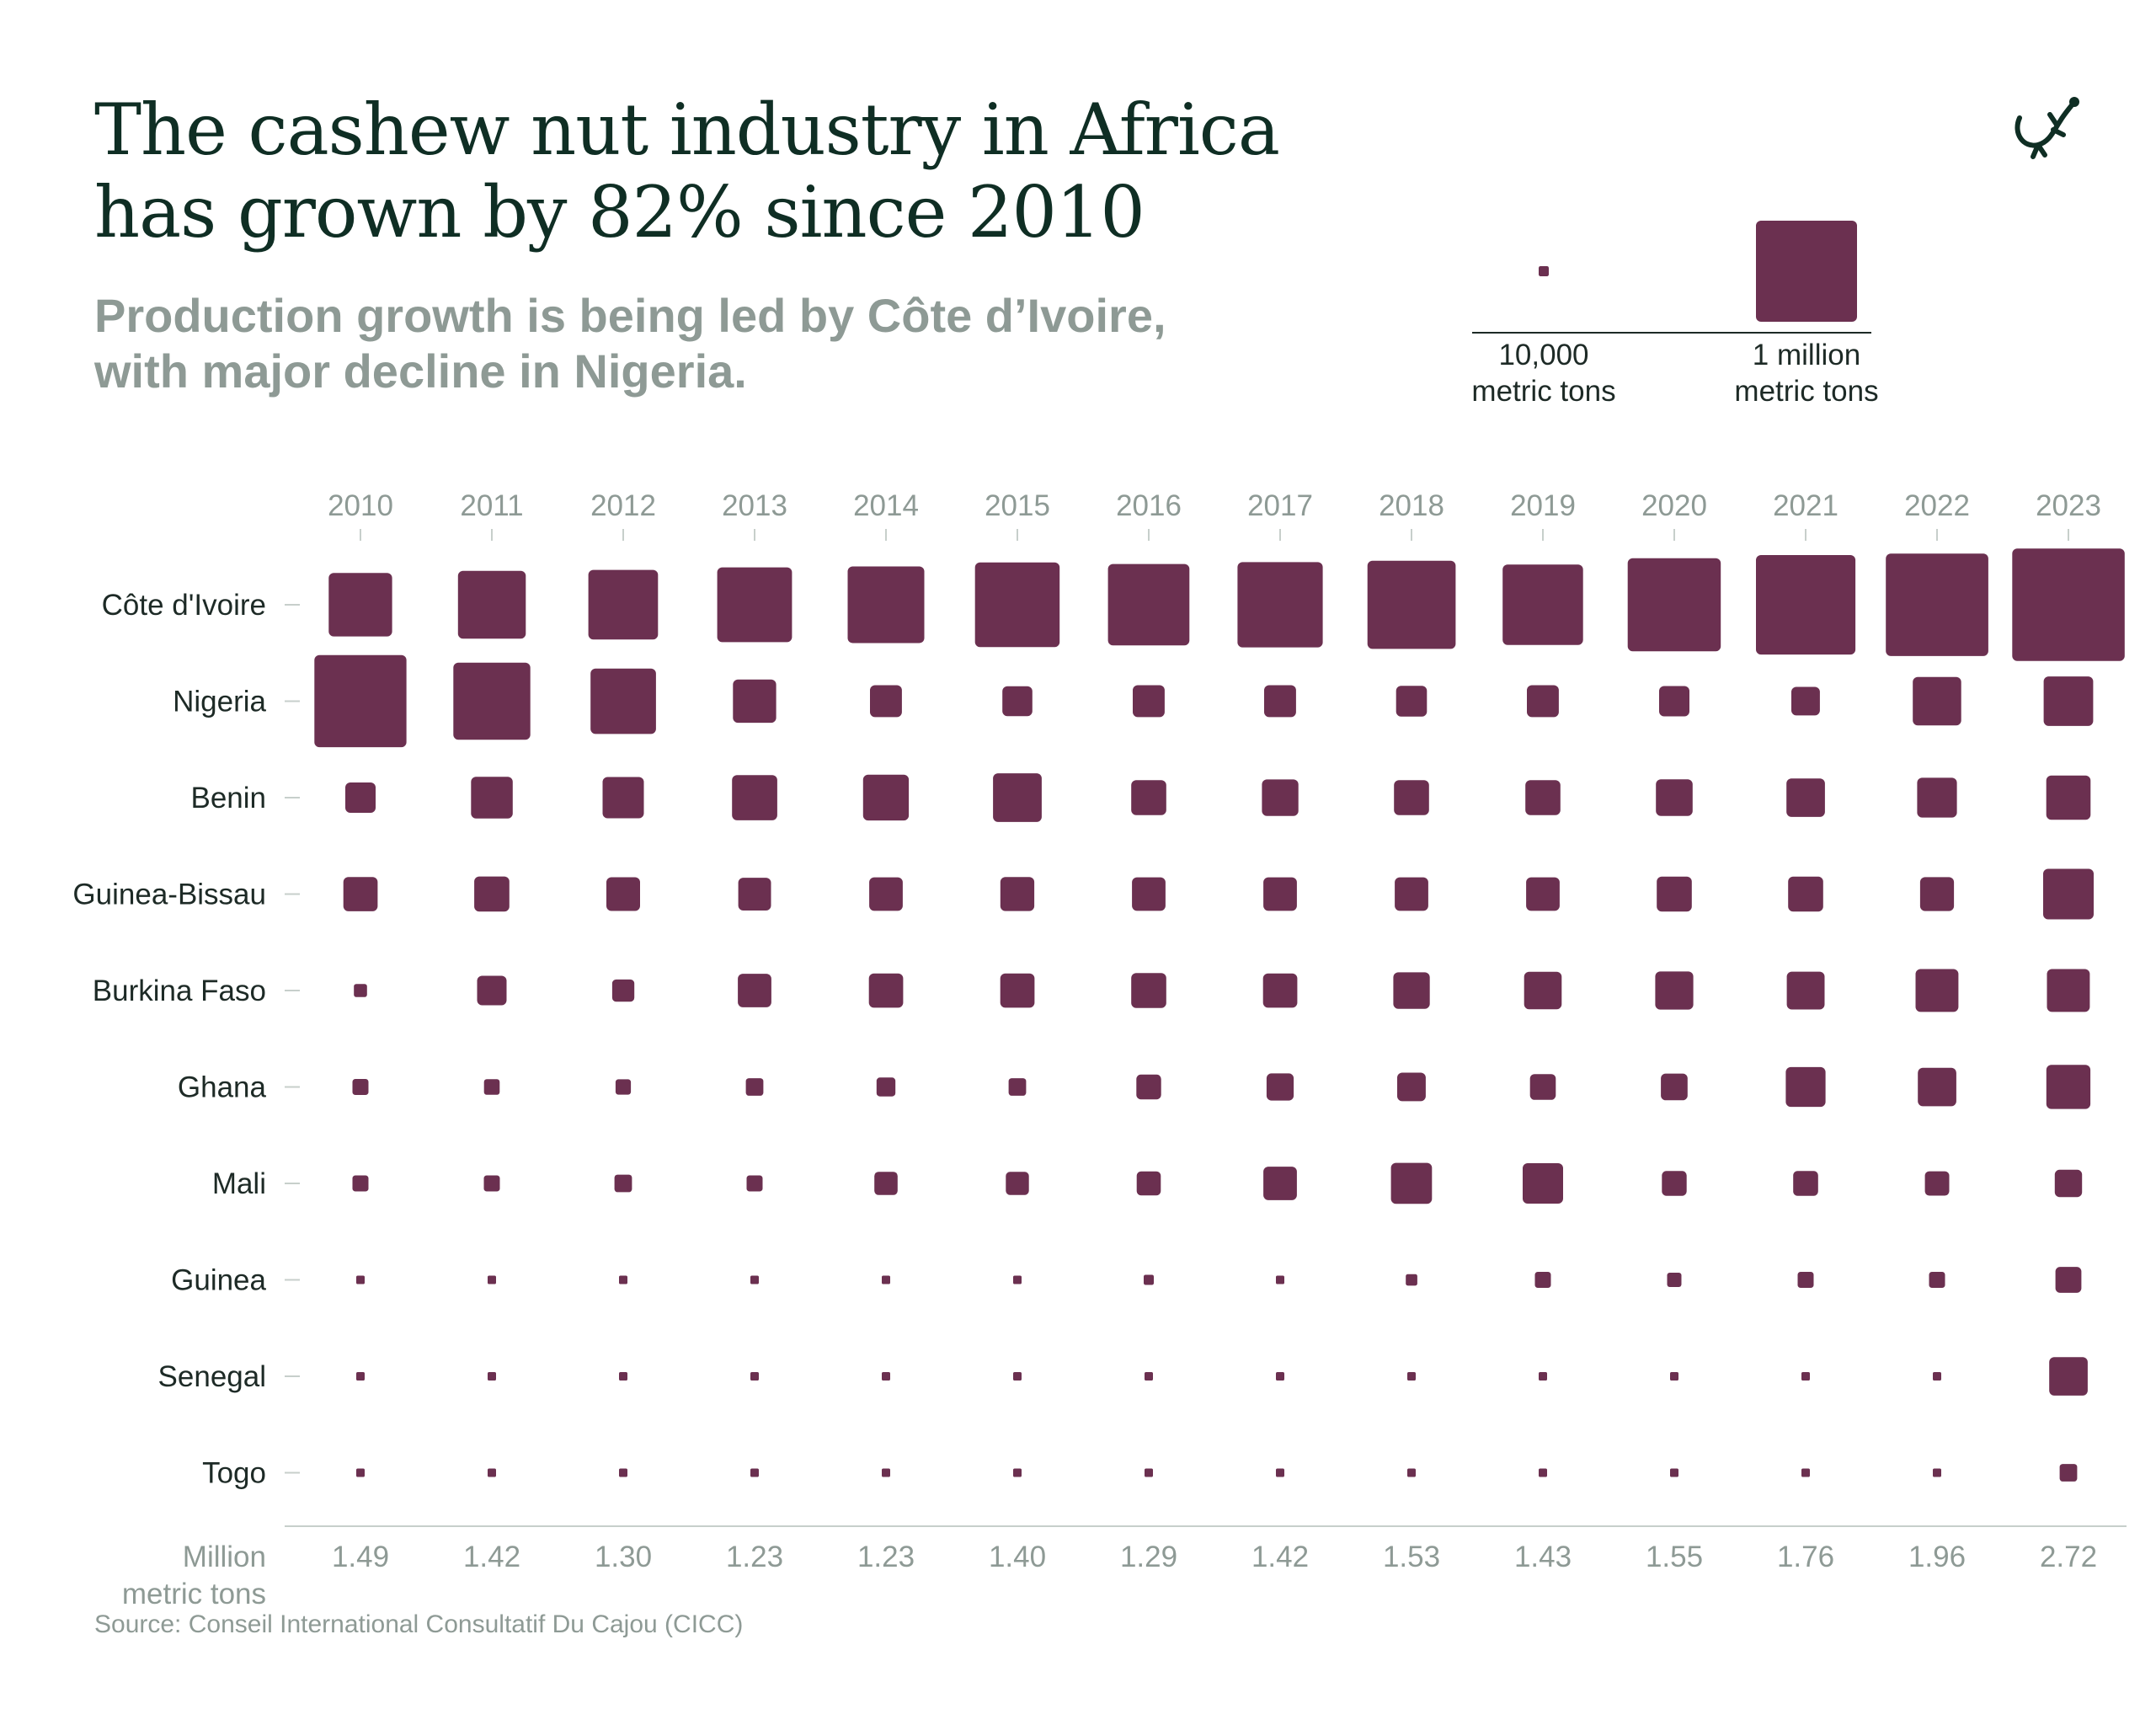  What do you see at coordinates (754, 605) in the screenshot?
I see `square-c-te-d-ivoire-2013` at bounding box center [754, 605].